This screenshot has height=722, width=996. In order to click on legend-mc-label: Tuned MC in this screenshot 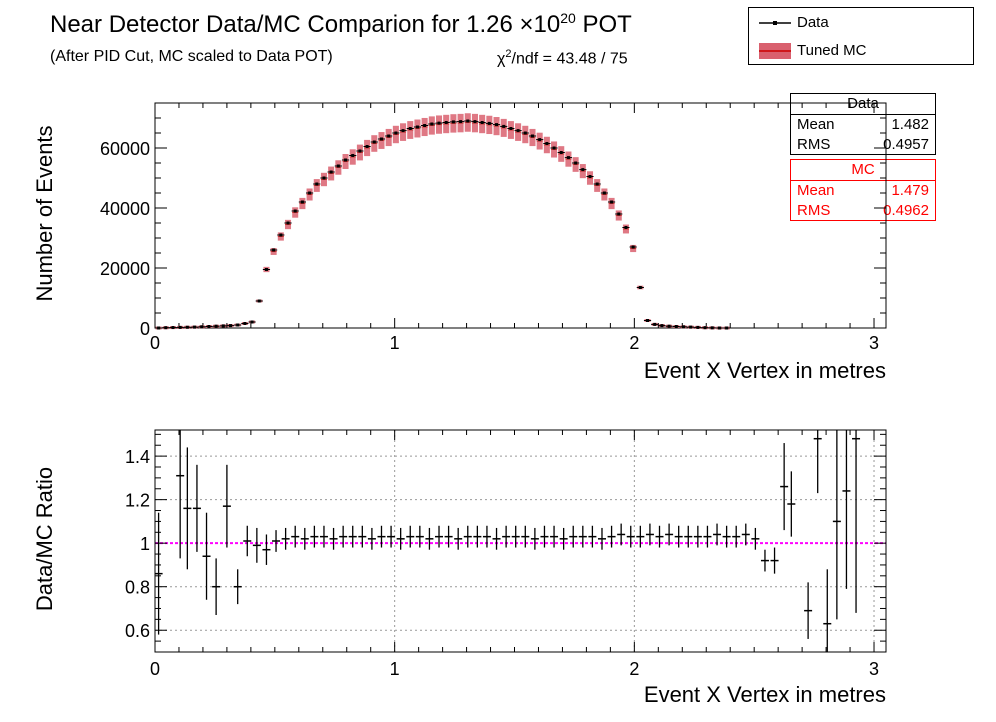, I will do `click(832, 50)`.